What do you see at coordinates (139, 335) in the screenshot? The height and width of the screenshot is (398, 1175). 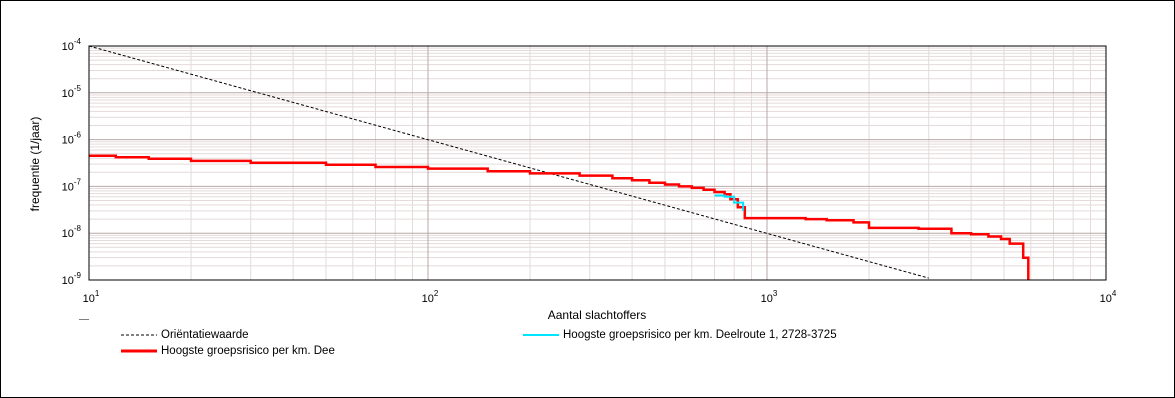 I see `legend-swatch-dashed` at bounding box center [139, 335].